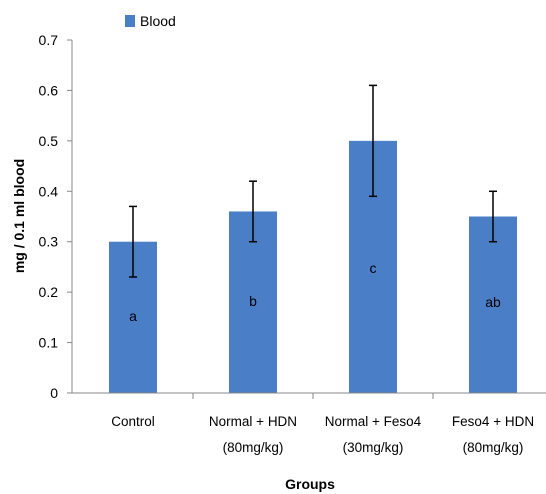  What do you see at coordinates (493, 421) in the screenshot?
I see `x-category-label: Feso4 + HDN` at bounding box center [493, 421].